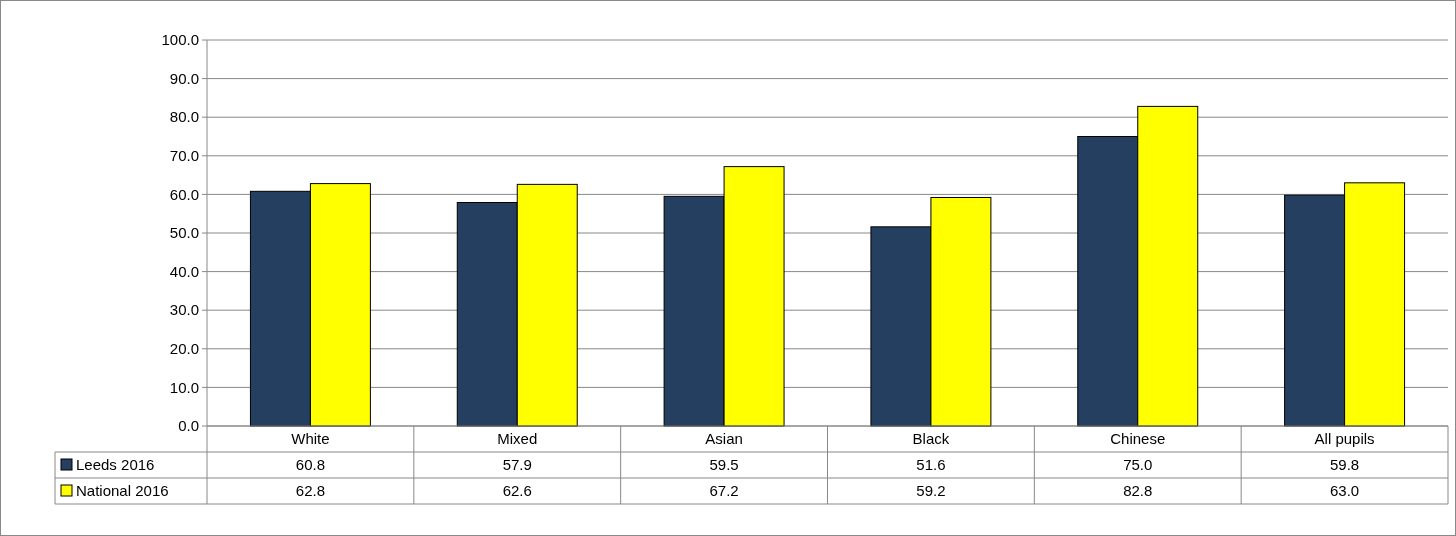 Image resolution: width=1456 pixels, height=536 pixels. I want to click on y-tick-label: 30.0, so click(184, 310).